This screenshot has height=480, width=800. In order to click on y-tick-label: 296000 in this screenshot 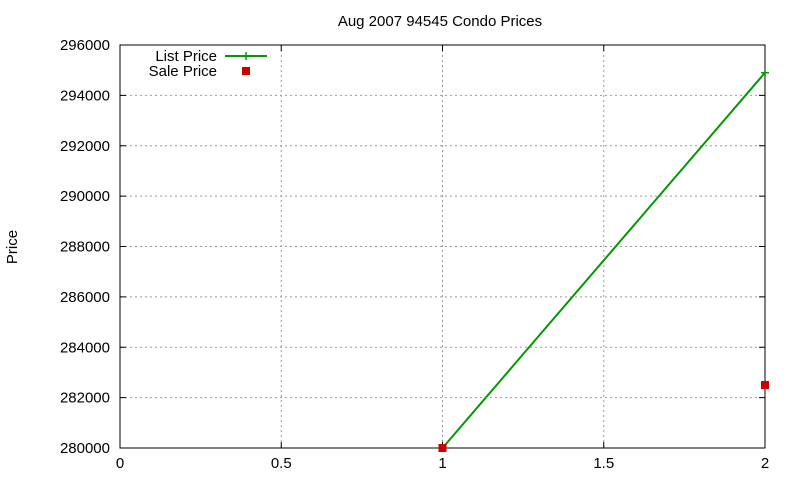, I will do `click(85, 45)`.